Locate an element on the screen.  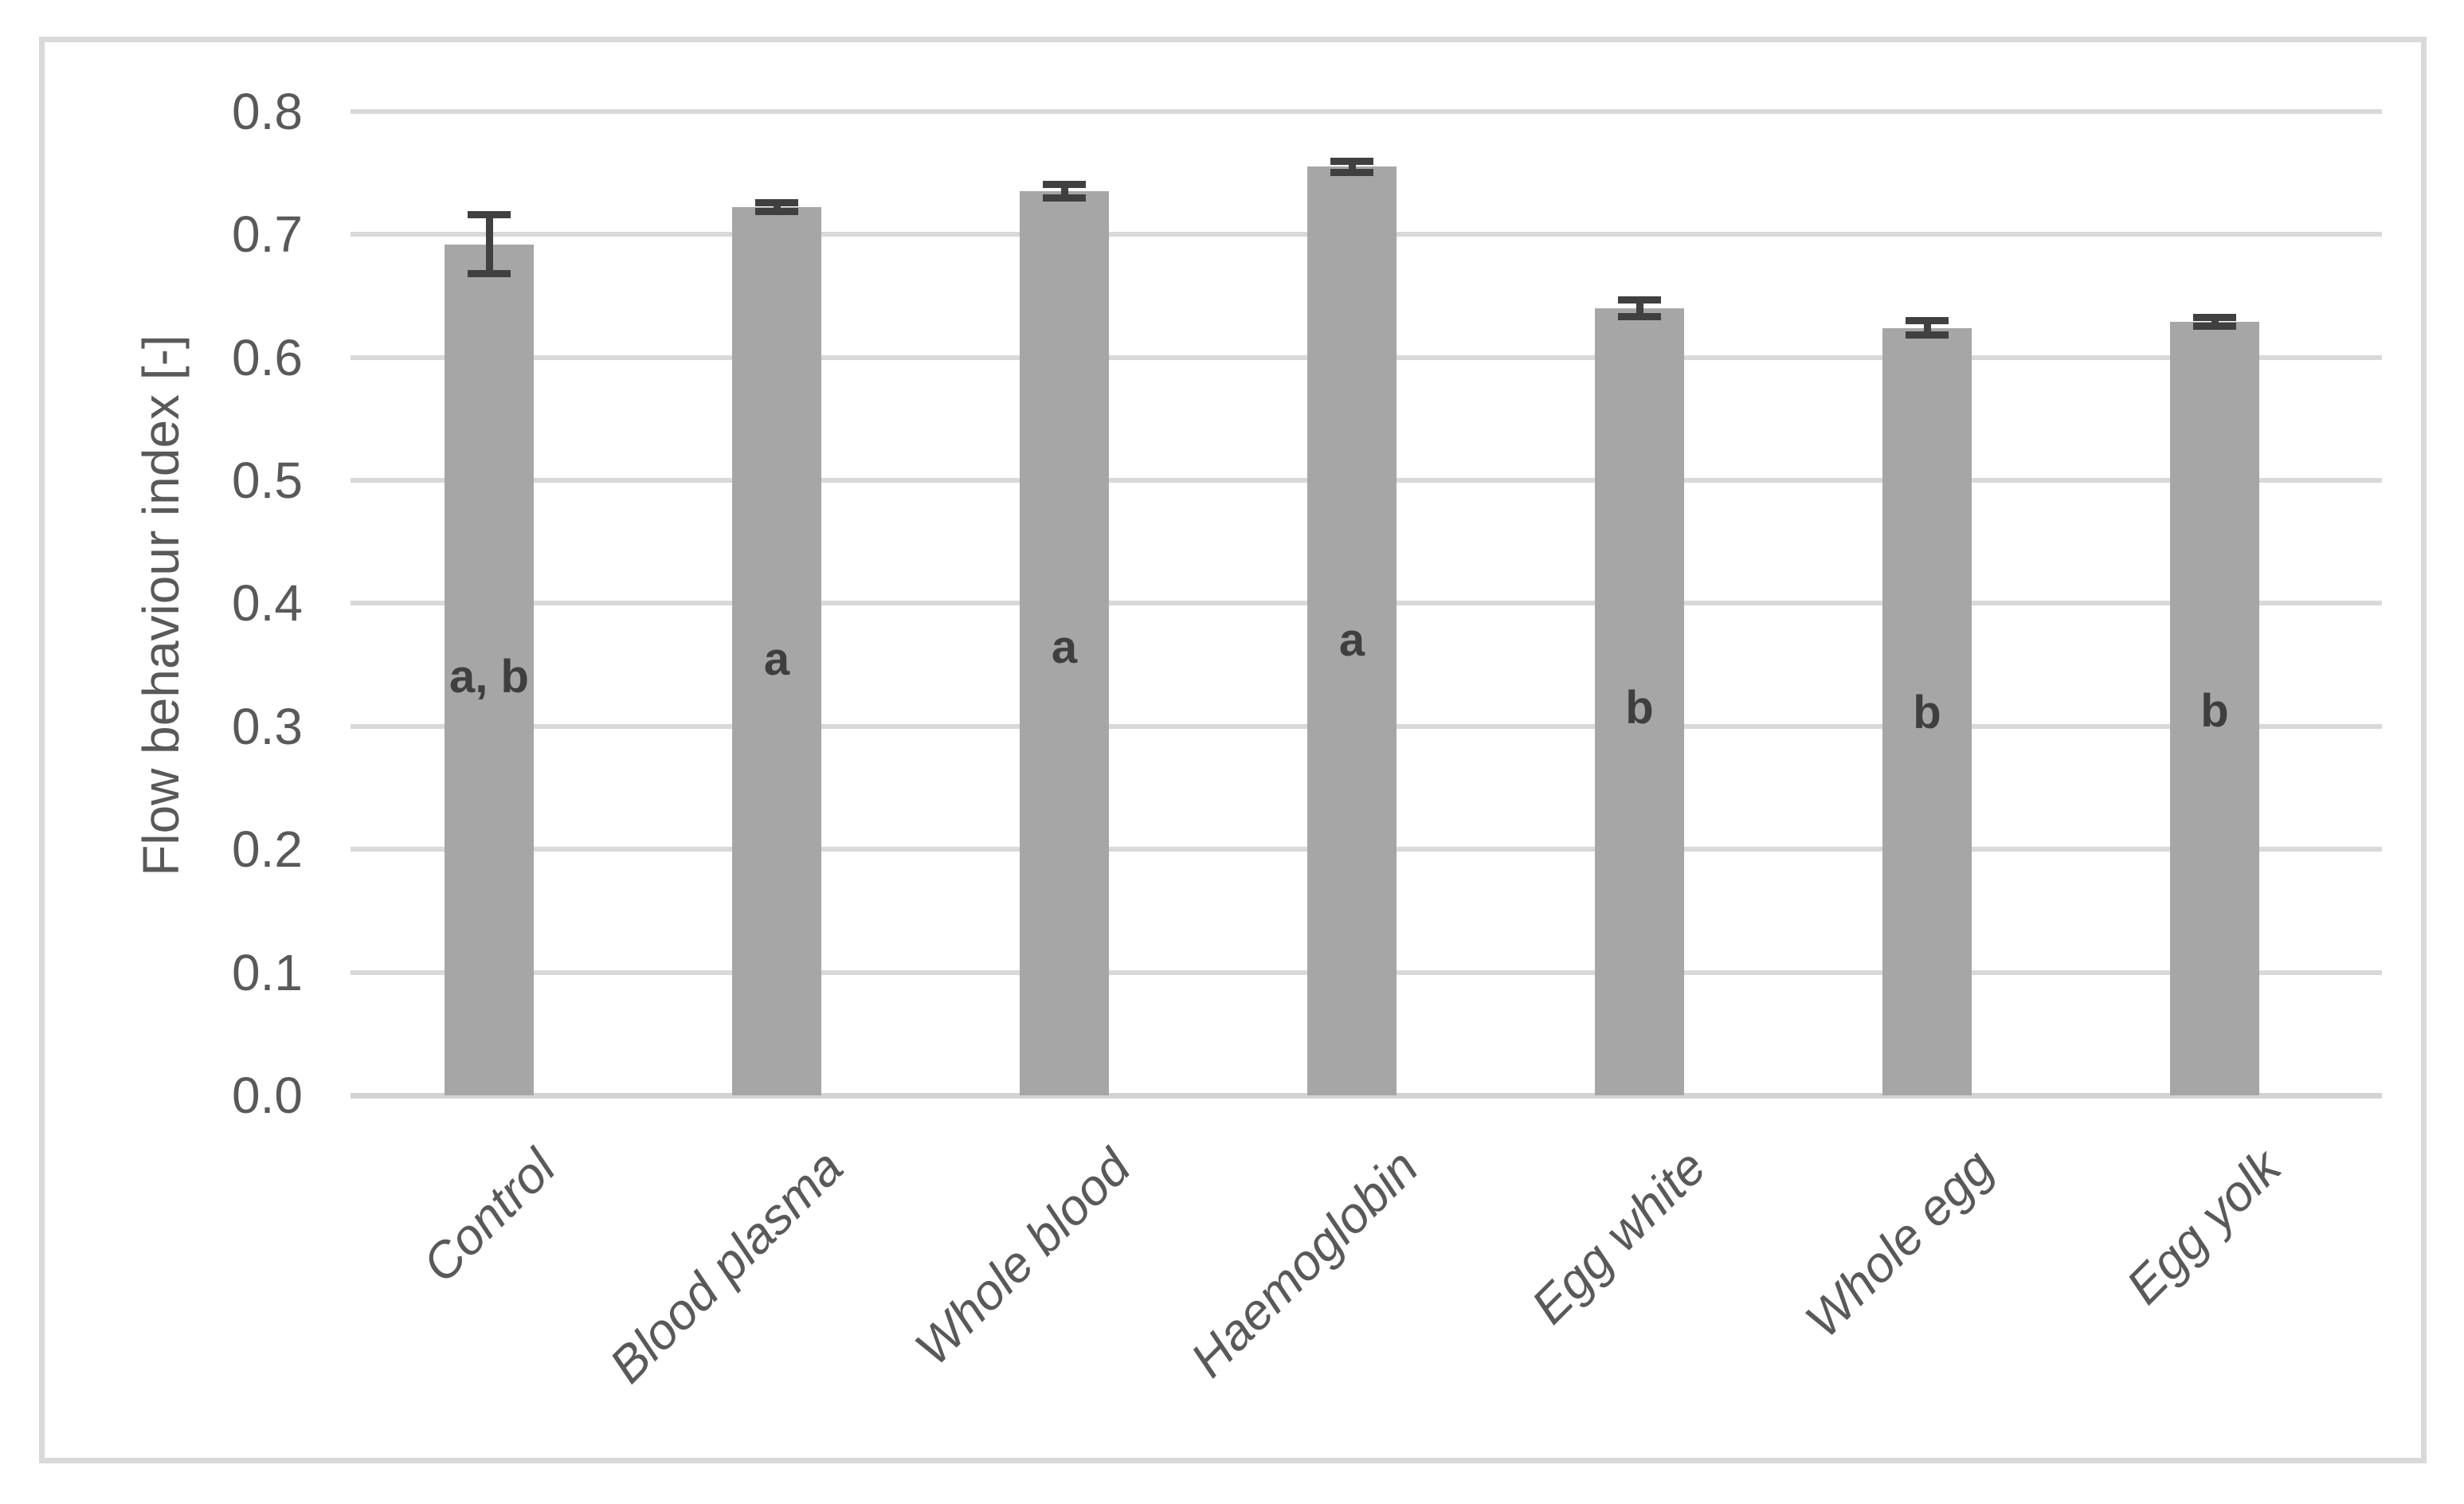
bar-blood-plasma is located at coordinates (776, 651).